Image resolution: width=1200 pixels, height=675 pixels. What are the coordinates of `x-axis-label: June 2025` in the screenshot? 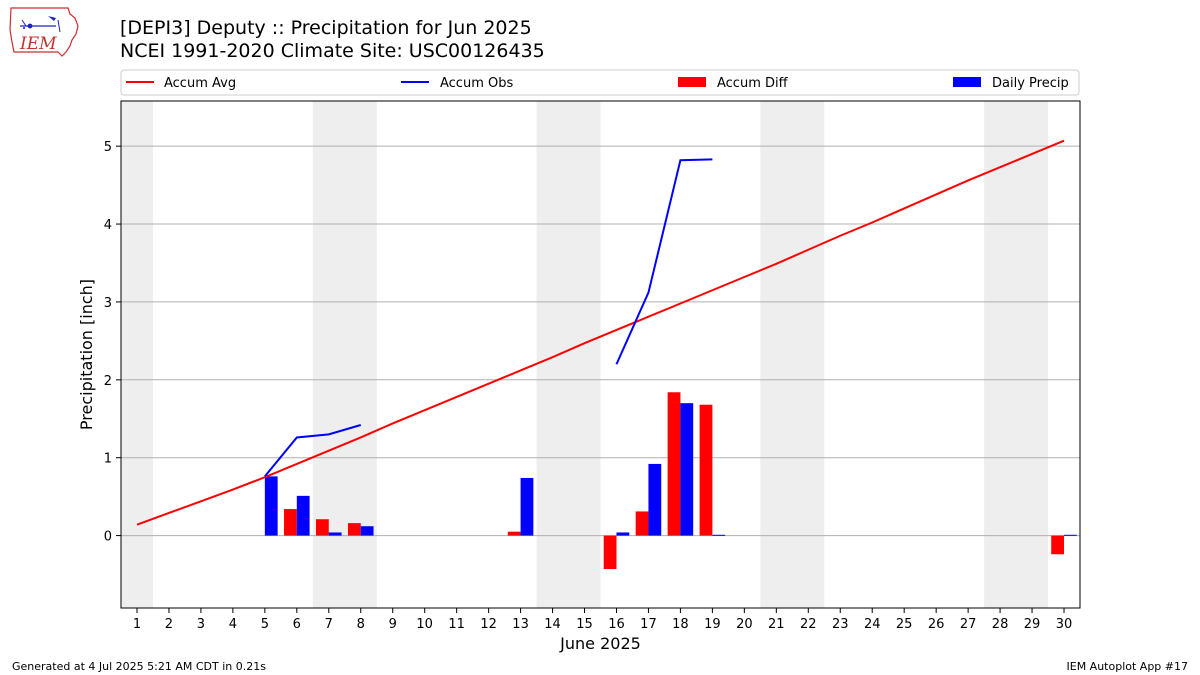 It's located at (600, 643).